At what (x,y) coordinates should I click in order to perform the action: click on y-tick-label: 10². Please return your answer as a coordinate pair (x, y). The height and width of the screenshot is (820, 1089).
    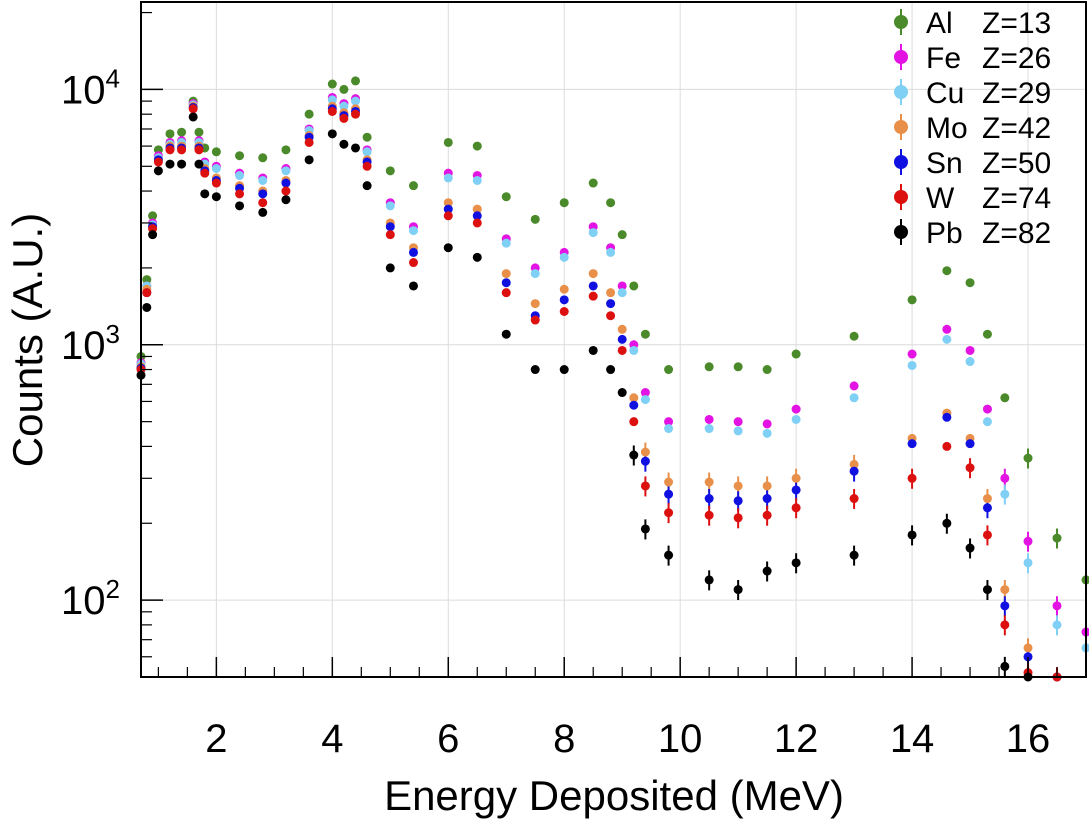
    Looking at the image, I should click on (90, 598).